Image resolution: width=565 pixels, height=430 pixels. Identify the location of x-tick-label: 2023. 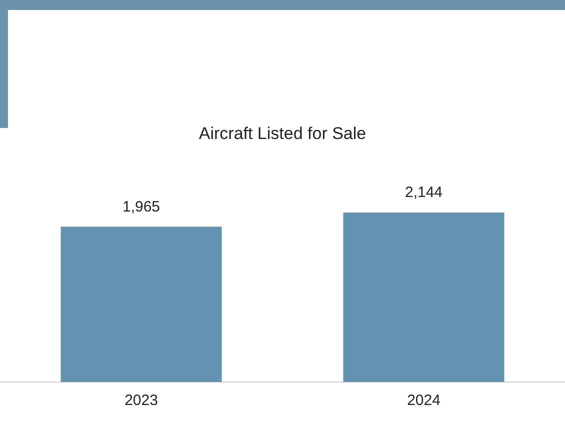
(141, 401).